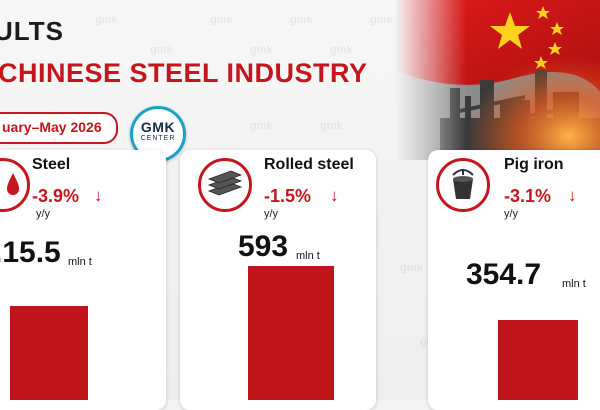 This screenshot has height=410, width=600. I want to click on period-badge: uary–May 2026, so click(59, 128).